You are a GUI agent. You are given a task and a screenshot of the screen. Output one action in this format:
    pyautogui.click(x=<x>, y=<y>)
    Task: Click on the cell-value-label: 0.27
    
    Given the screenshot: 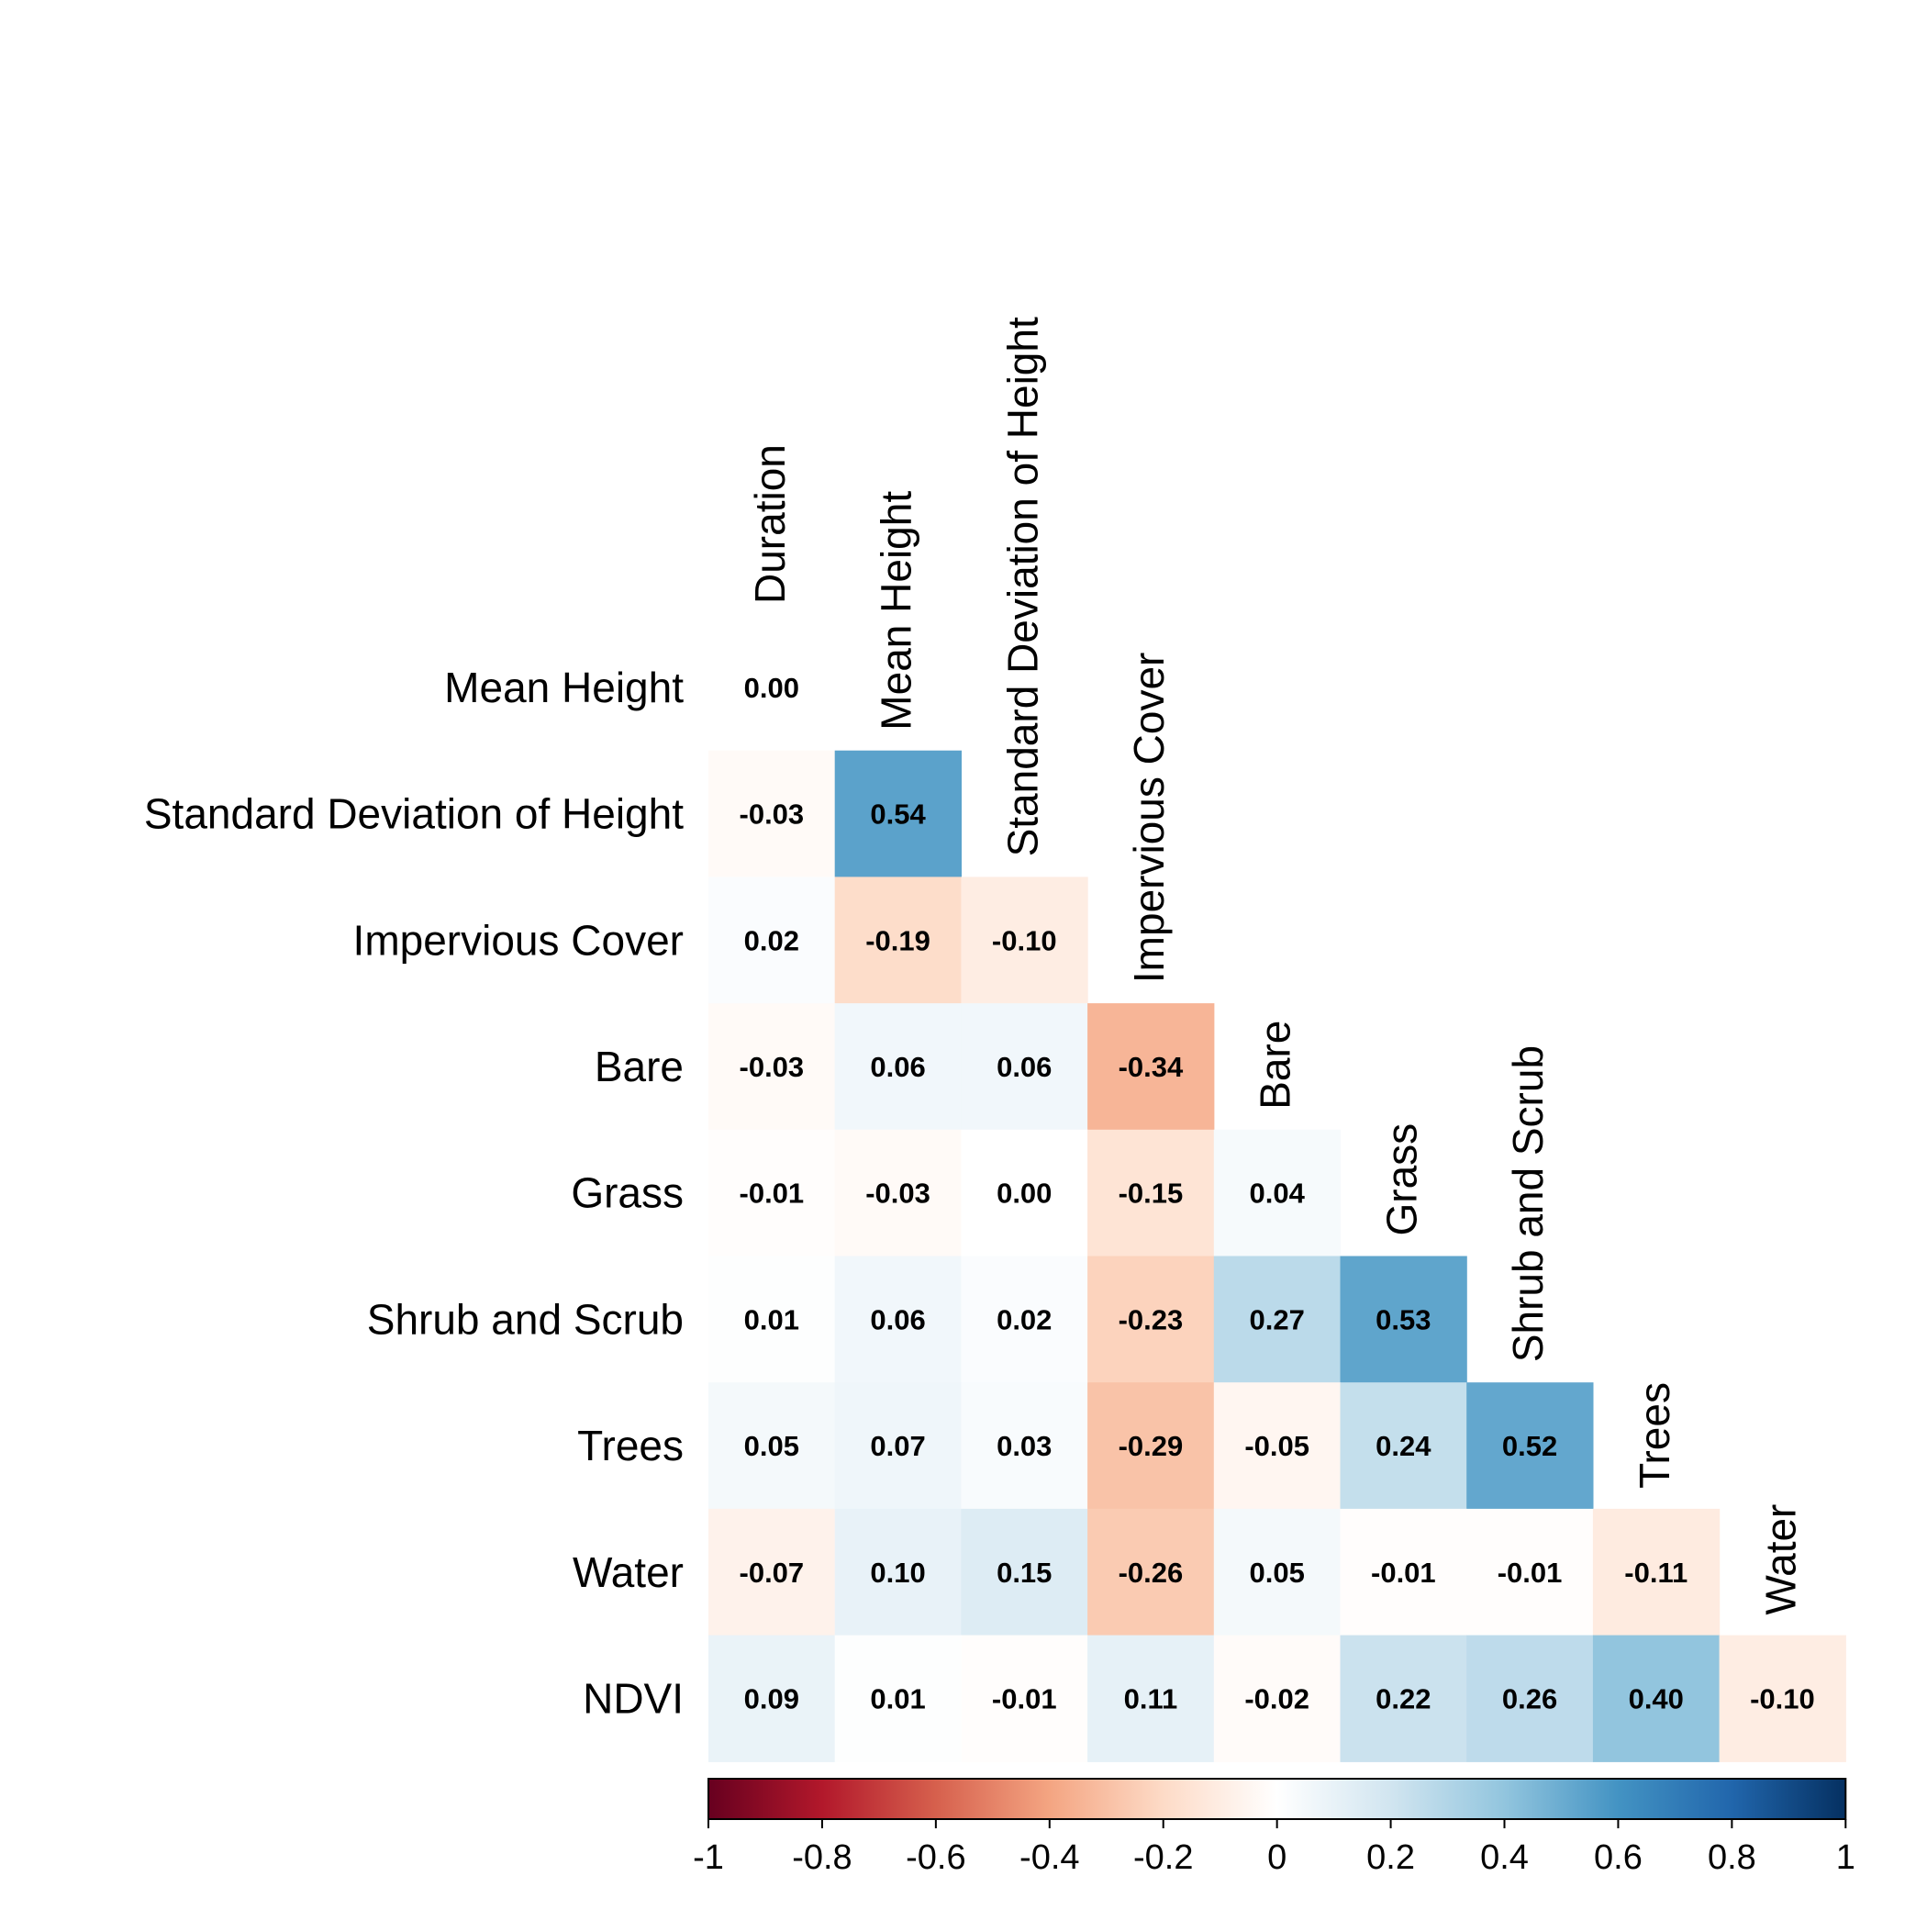 What is the action you would take?
    pyautogui.click(x=1276, y=1319)
    